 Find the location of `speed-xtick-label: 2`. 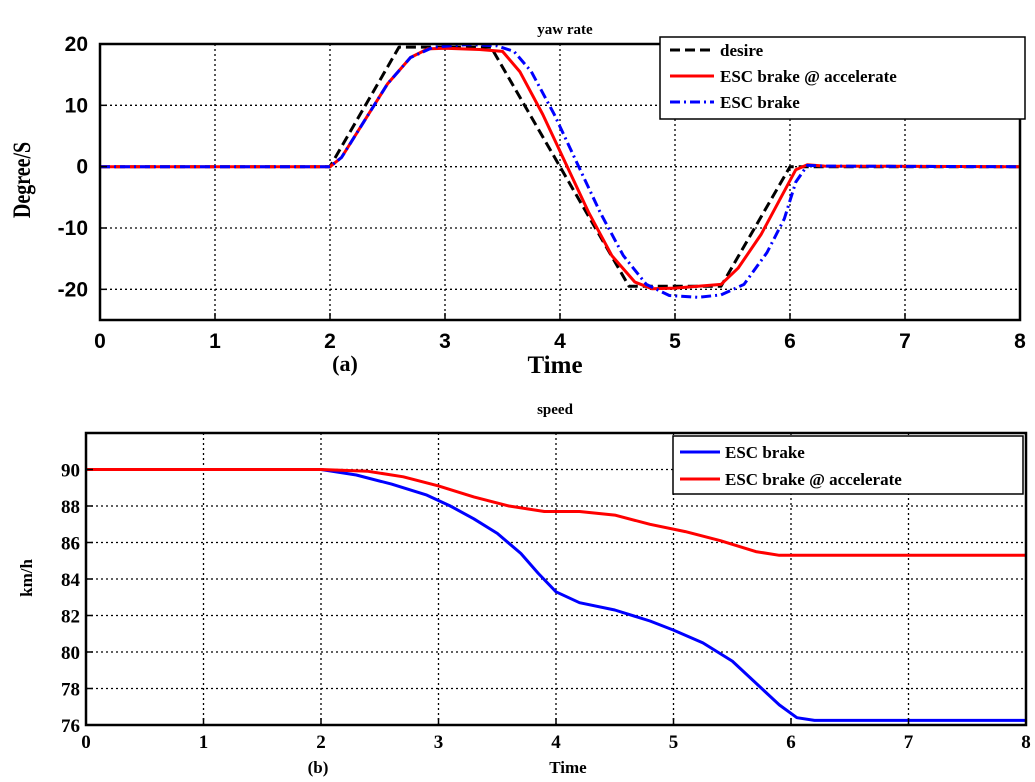

speed-xtick-label: 2 is located at coordinates (321, 742).